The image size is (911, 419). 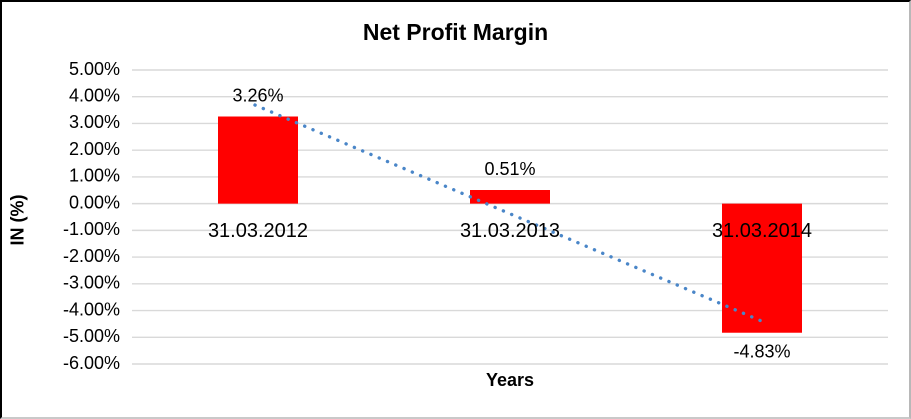 What do you see at coordinates (94, 69) in the screenshot?
I see `y-tick-label: 5.00%` at bounding box center [94, 69].